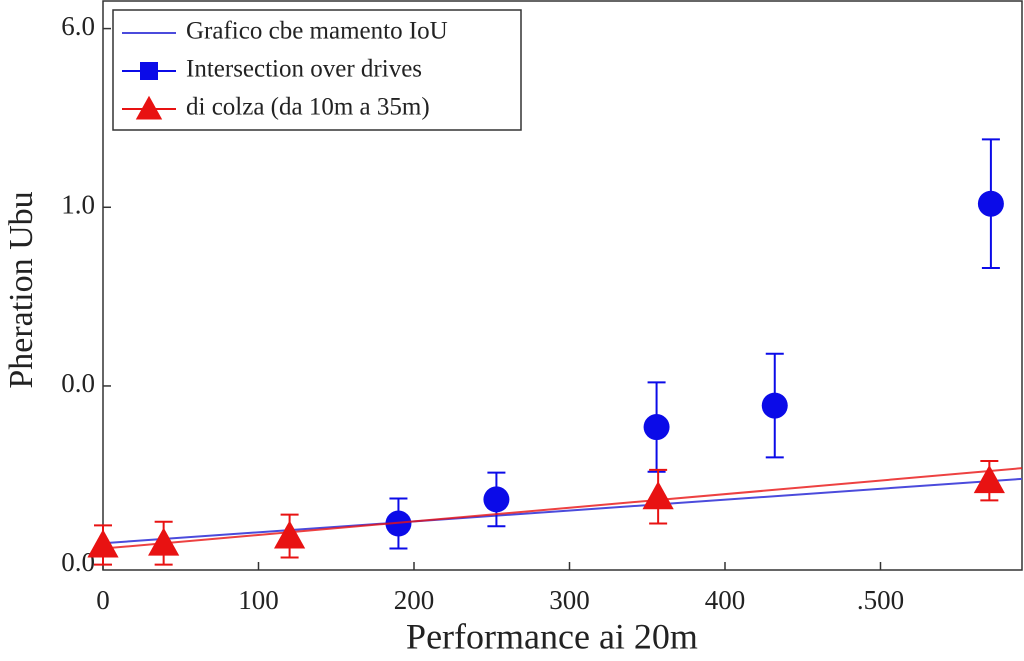 The image size is (1024, 661). I want to click on x-tick-label: 100, so click(258, 600).